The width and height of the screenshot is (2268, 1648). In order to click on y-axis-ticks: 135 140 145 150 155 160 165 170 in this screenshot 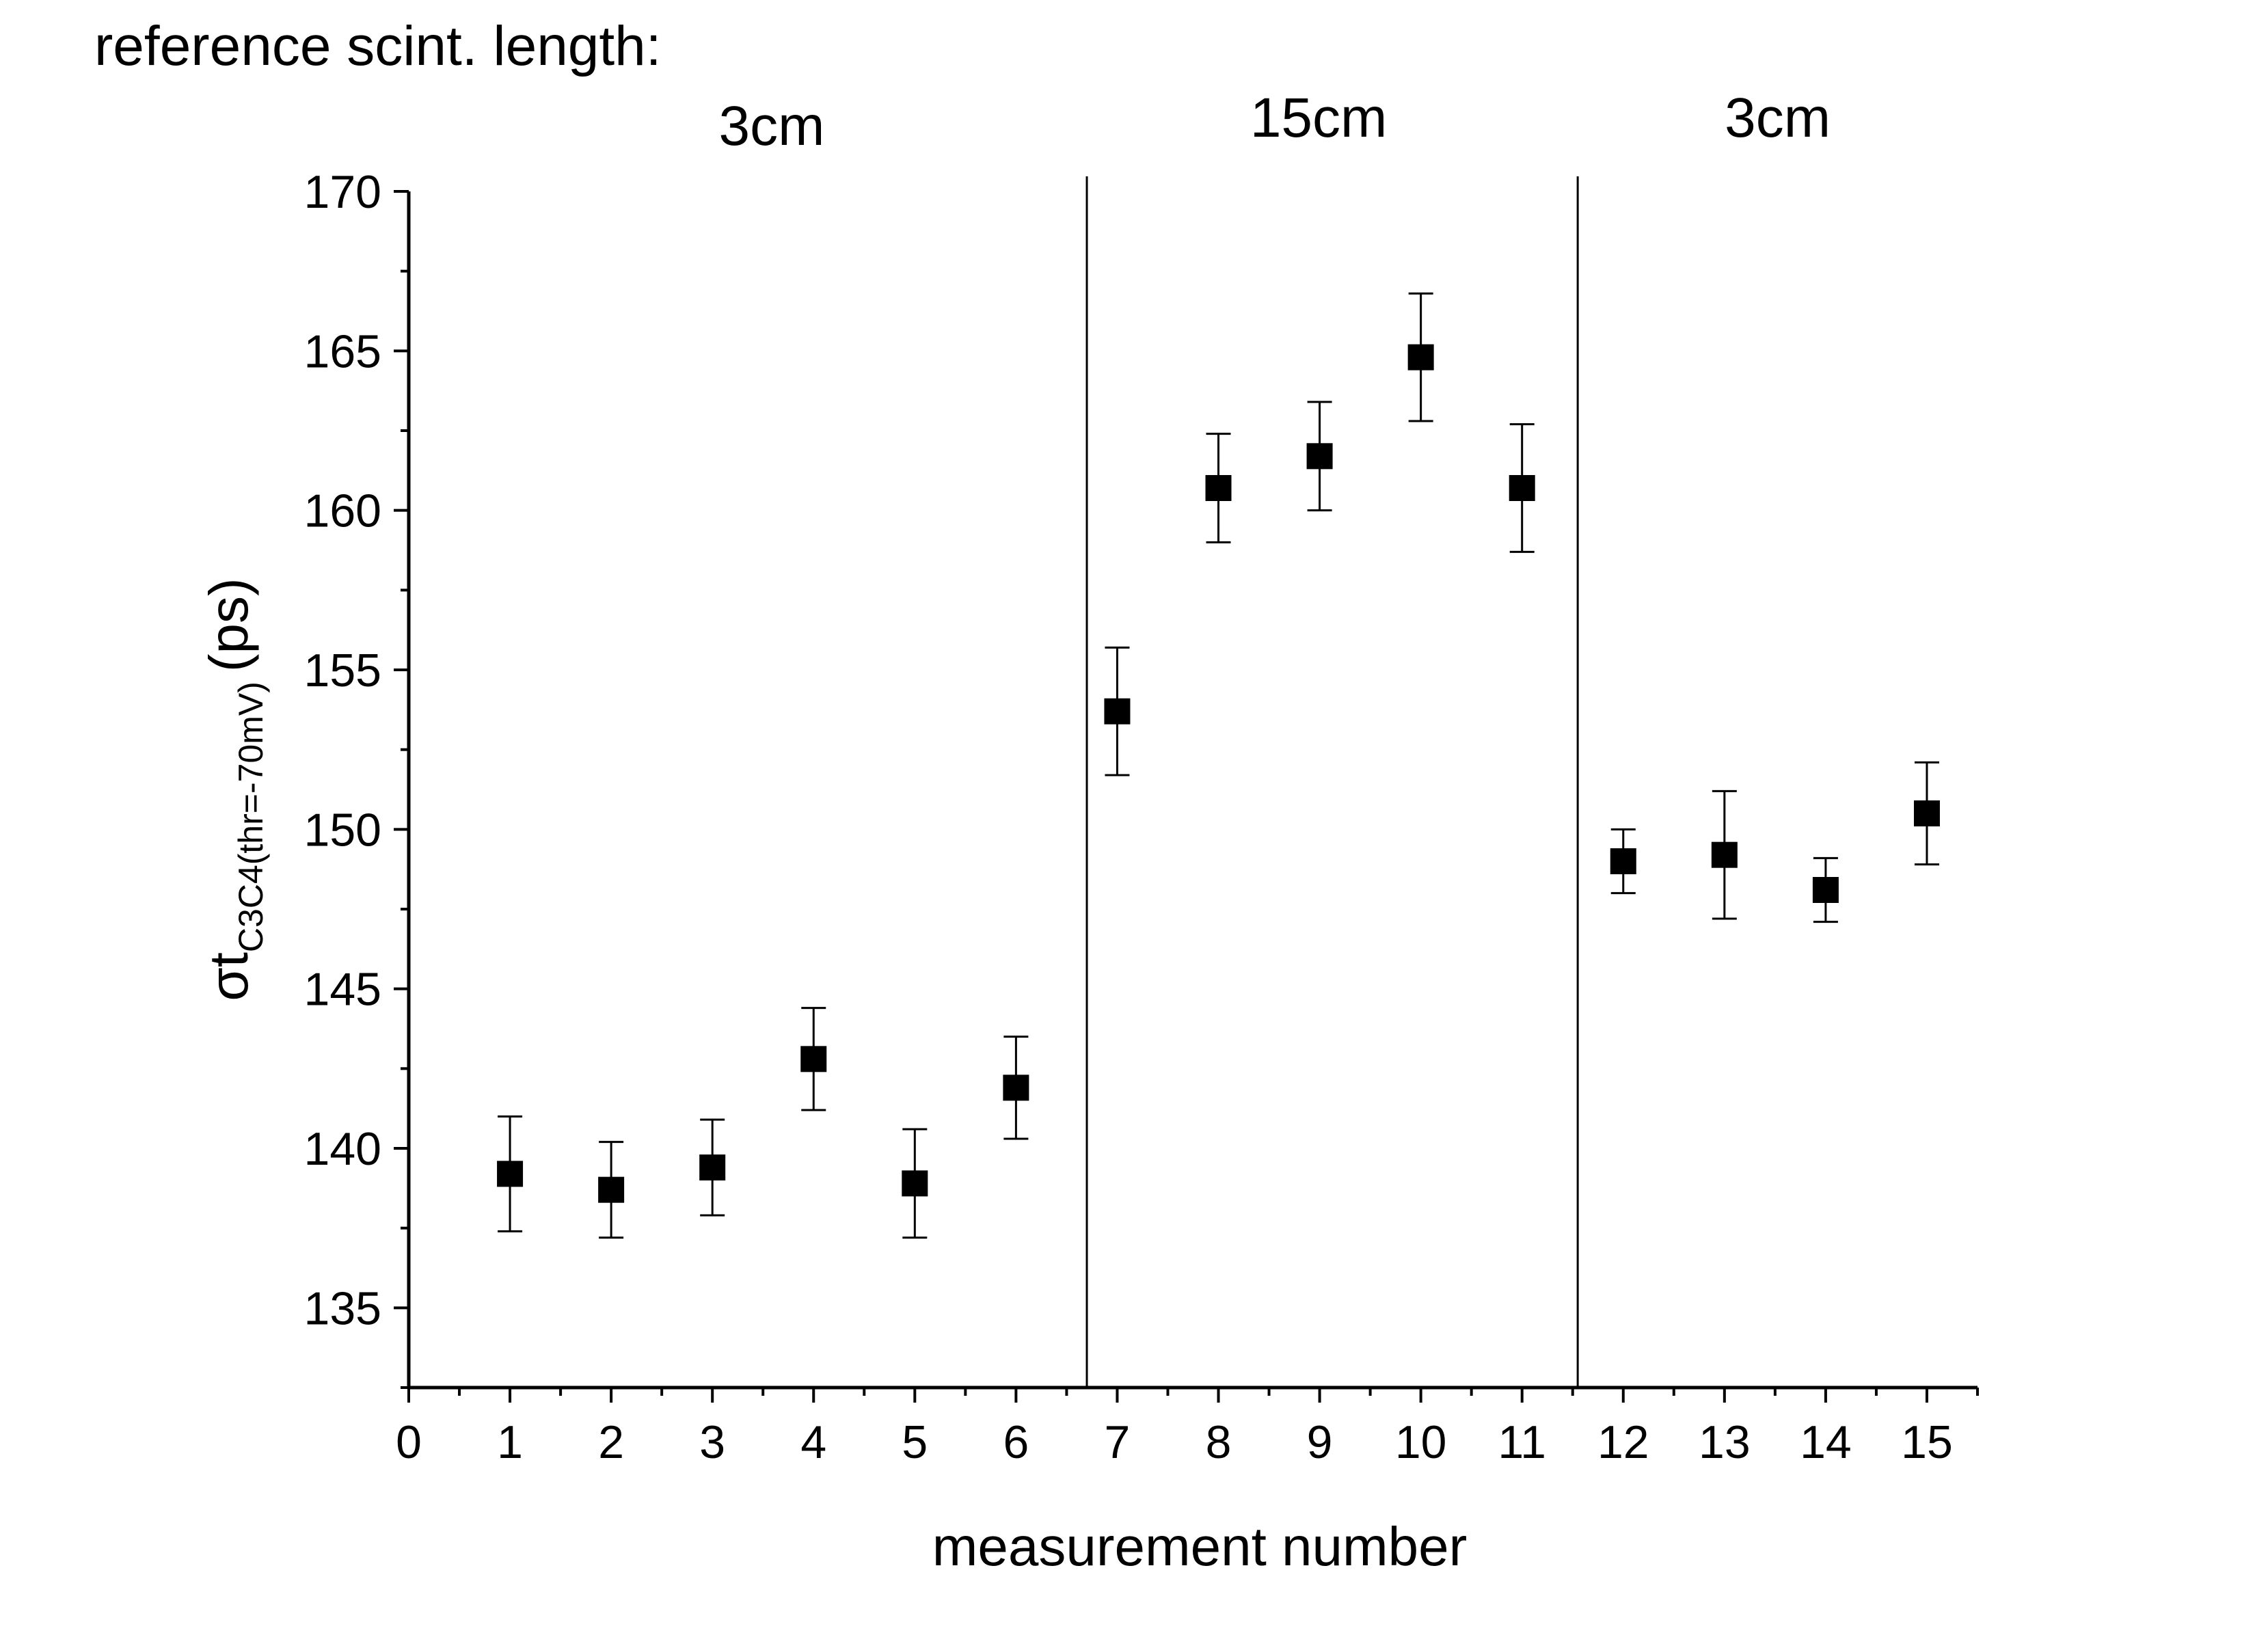, I will do `click(356, 777)`.